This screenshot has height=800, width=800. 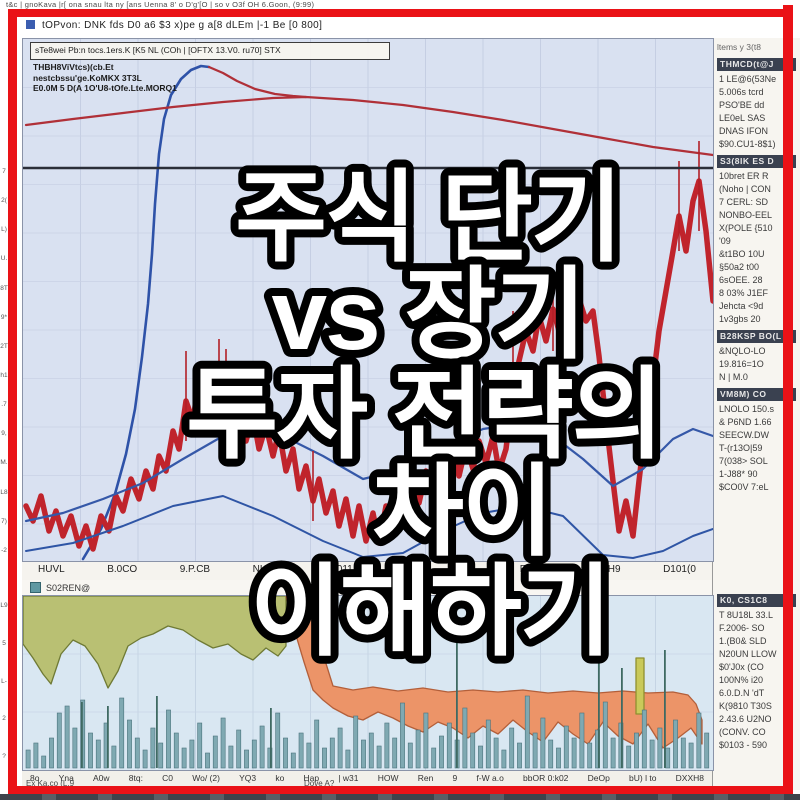 I want to click on axis-label: Hap, so click(x=311, y=778).